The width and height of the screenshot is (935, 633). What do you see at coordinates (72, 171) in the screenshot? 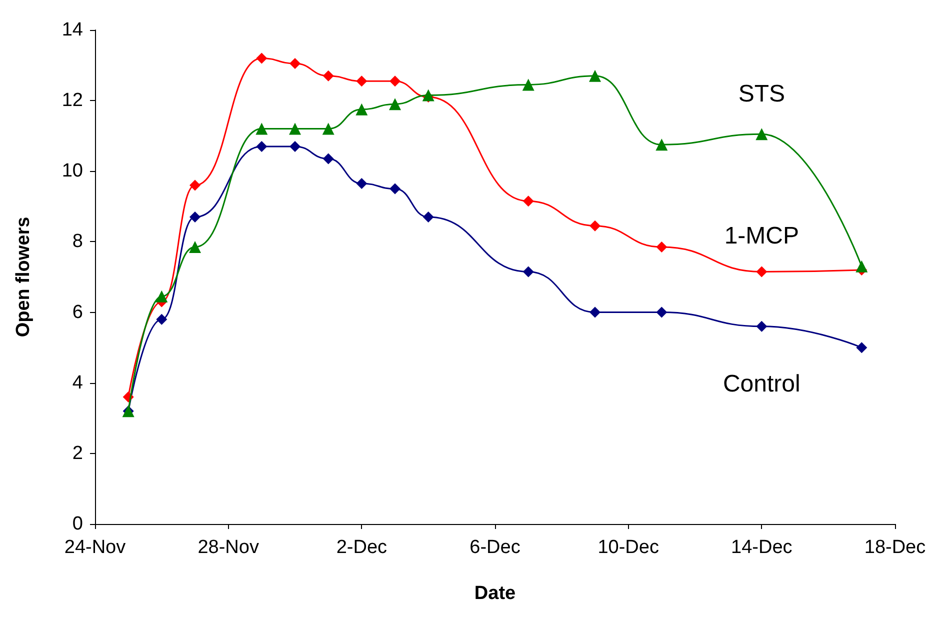
I see `y-tick-label: 10` at bounding box center [72, 171].